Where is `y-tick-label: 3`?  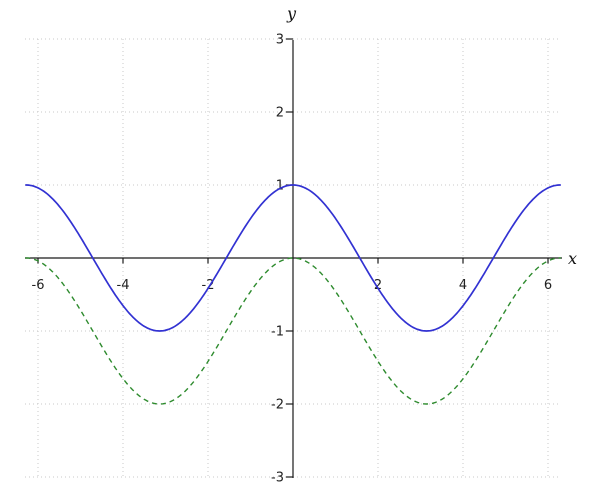 y-tick-label: 3 is located at coordinates (280, 40).